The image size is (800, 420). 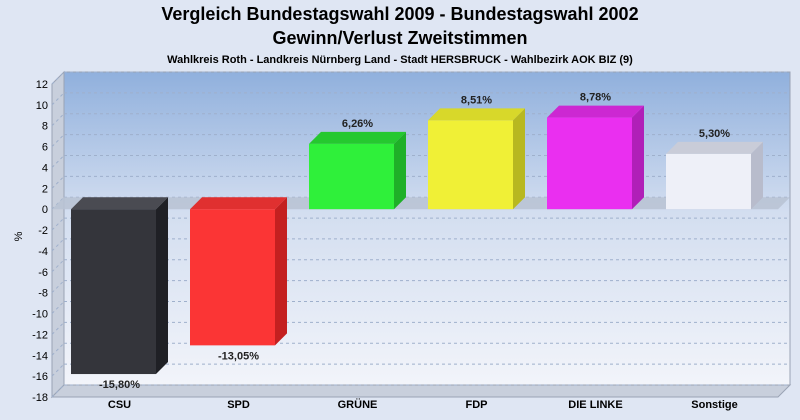 I want to click on y-tick-label: -6, so click(x=43, y=273).